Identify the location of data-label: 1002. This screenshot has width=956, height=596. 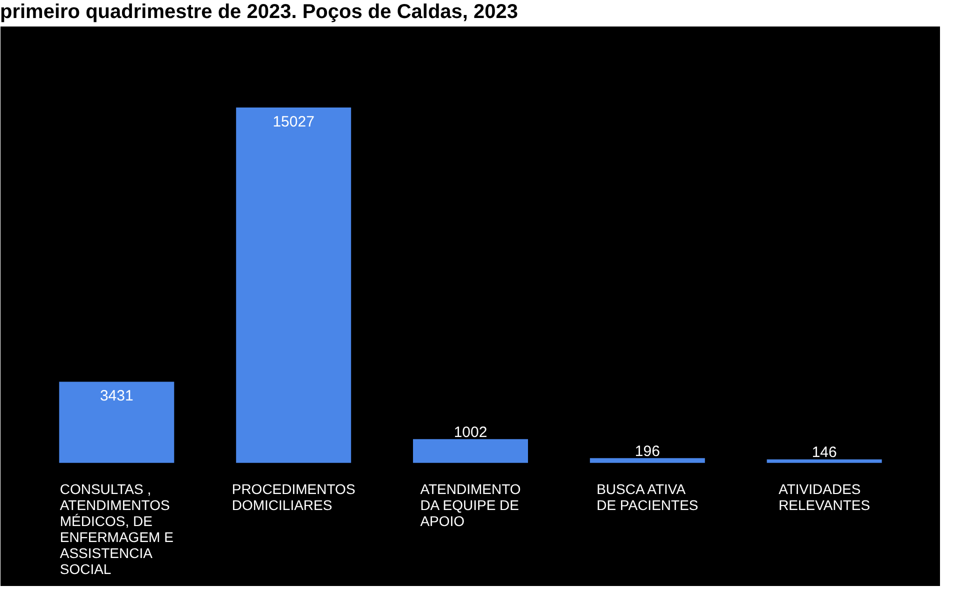
(471, 432).